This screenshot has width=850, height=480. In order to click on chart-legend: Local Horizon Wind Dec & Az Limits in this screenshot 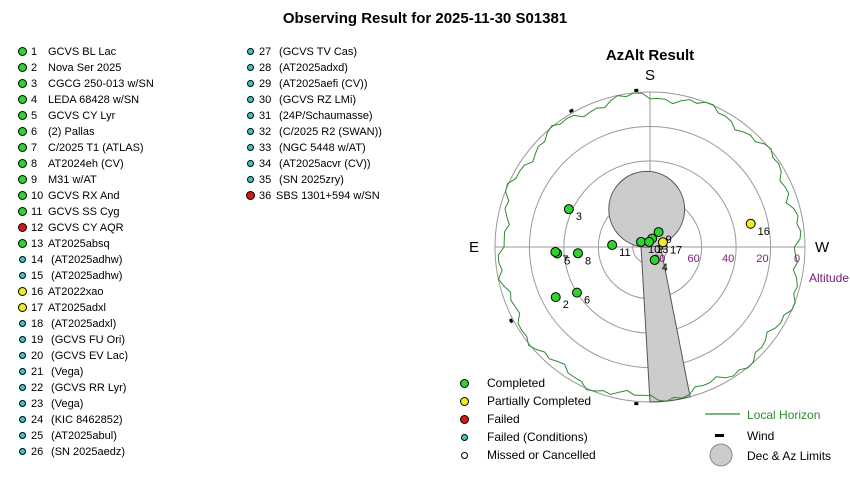, I will do `click(768, 437)`.